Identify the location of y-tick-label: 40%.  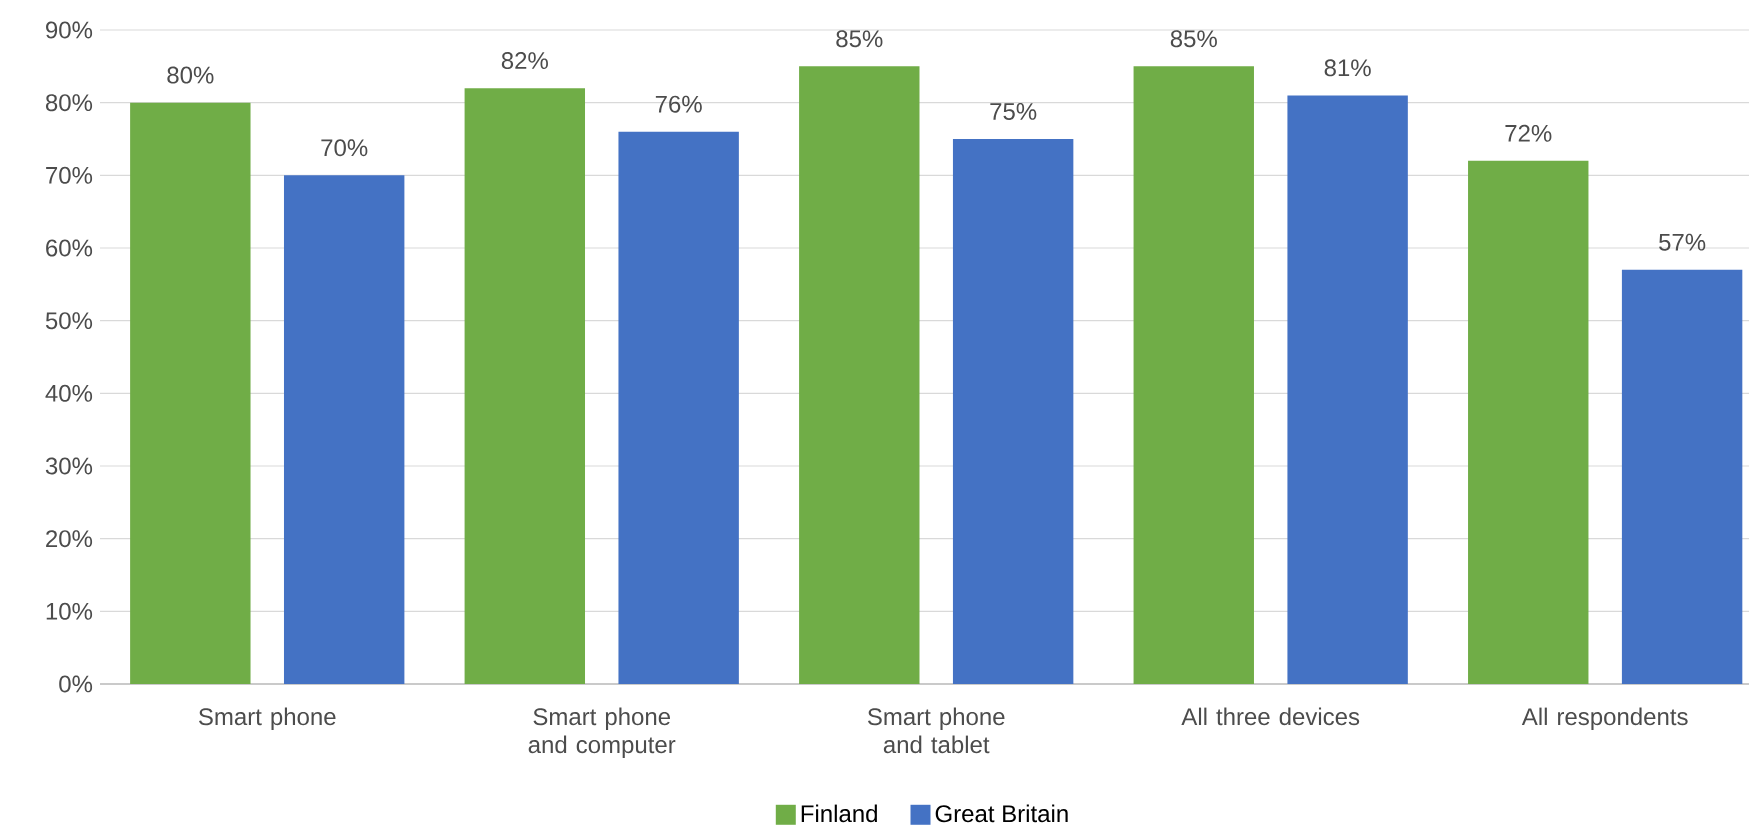
(69, 393).